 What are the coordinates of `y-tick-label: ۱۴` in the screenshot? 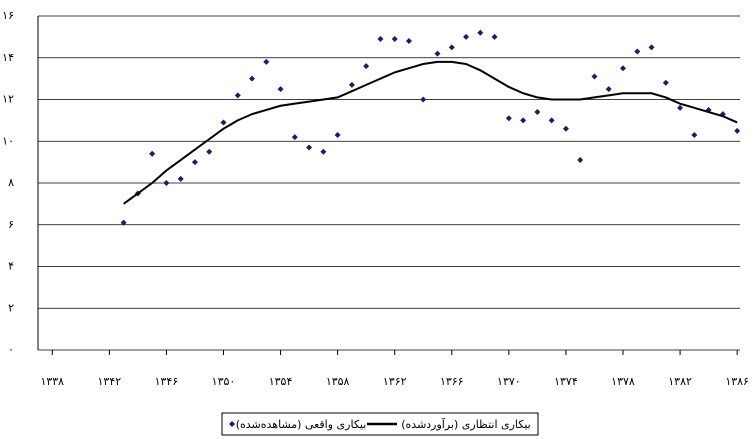 It's located at (8, 57).